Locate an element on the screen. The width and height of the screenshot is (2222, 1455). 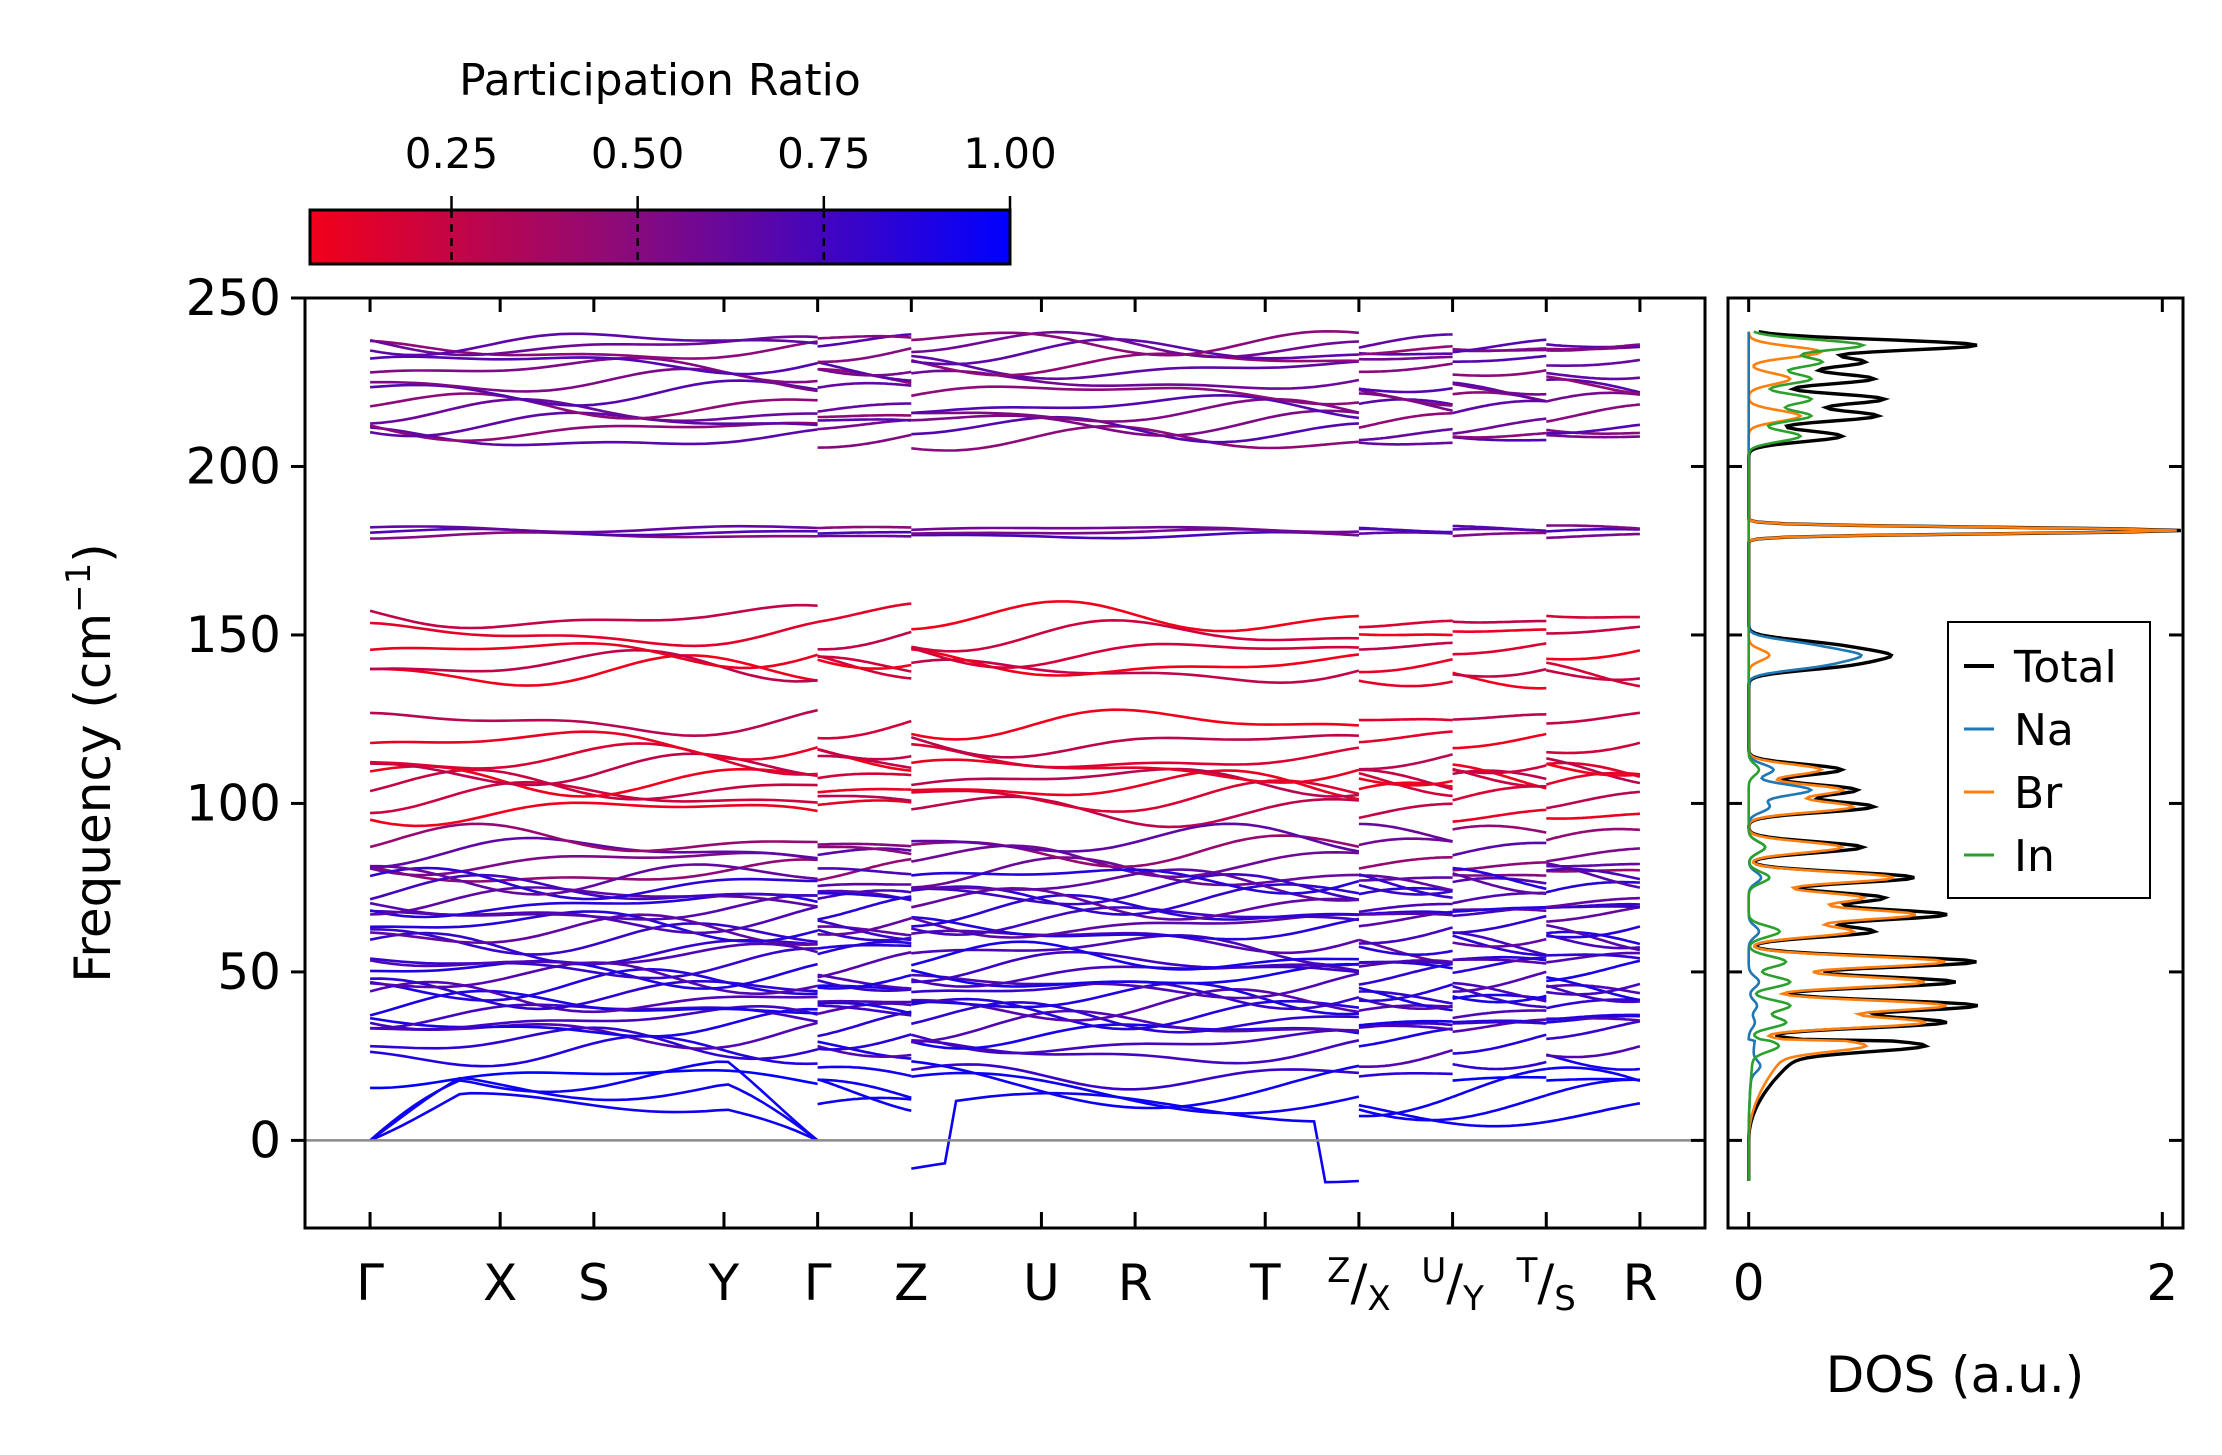
y-axis-title: Frequency (cm−1) is located at coordinates (90, 763).